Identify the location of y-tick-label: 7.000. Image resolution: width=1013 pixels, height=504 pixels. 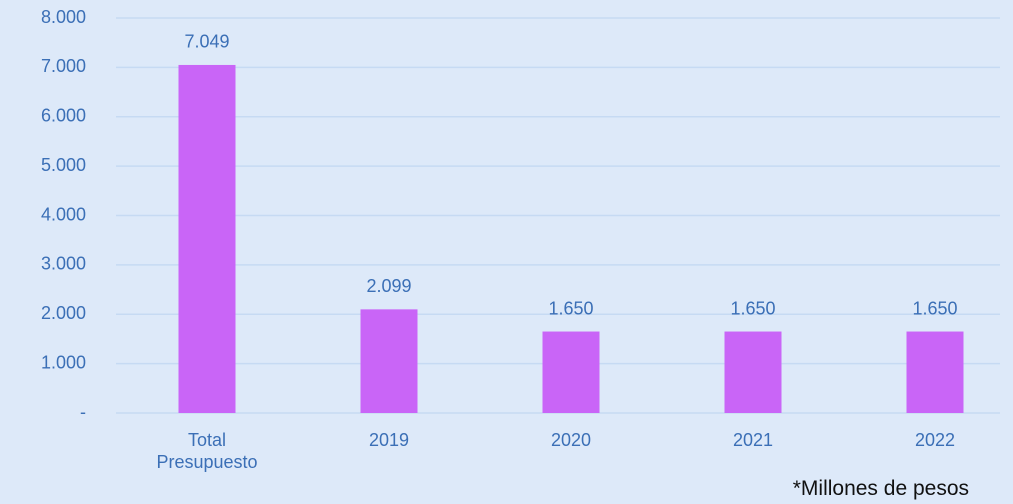
(63, 66).